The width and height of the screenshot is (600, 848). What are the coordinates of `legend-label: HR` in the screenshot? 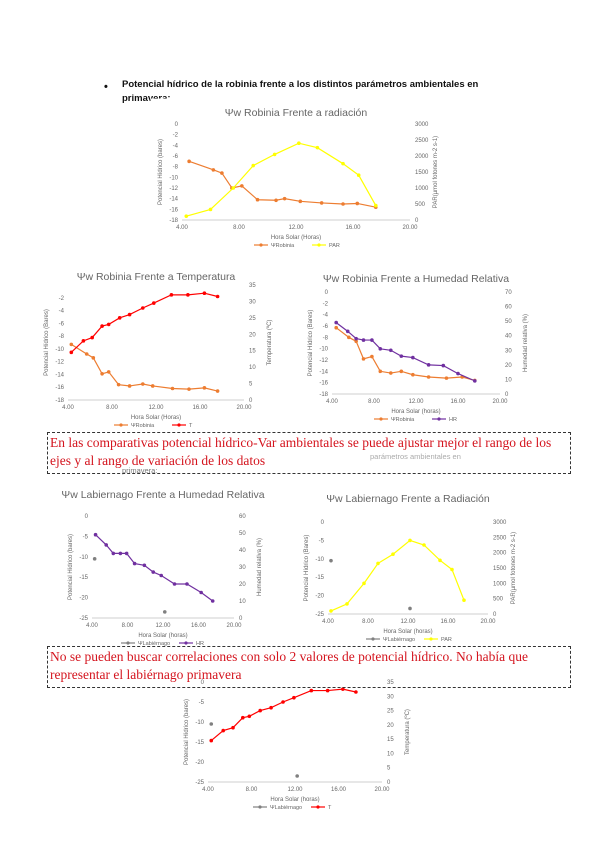 It's located at (200, 644).